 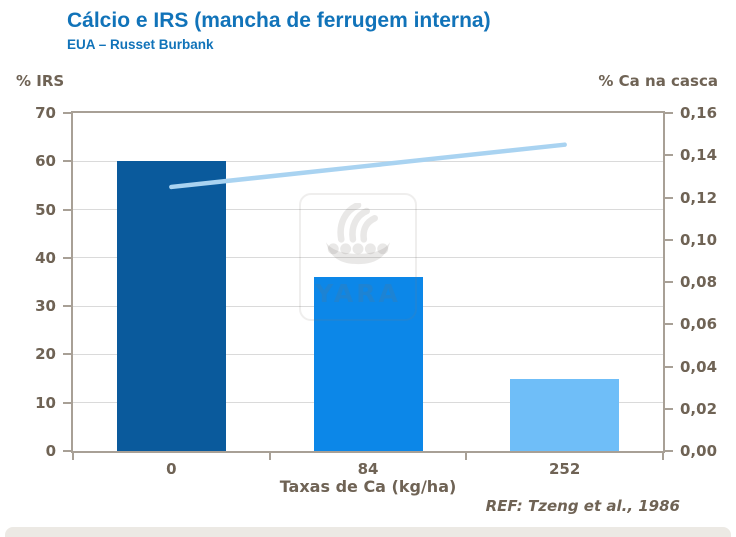 I want to click on left-axis-tick-label: 70, so click(x=45, y=113).